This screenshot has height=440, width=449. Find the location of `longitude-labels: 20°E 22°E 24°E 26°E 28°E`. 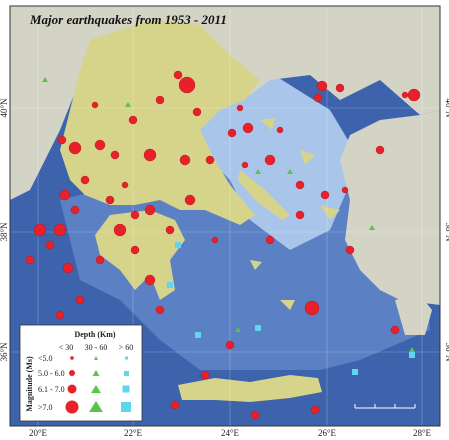

longitude-labels: 20°E 22°E 24°E 26°E 28°E is located at coordinates (230, 433).